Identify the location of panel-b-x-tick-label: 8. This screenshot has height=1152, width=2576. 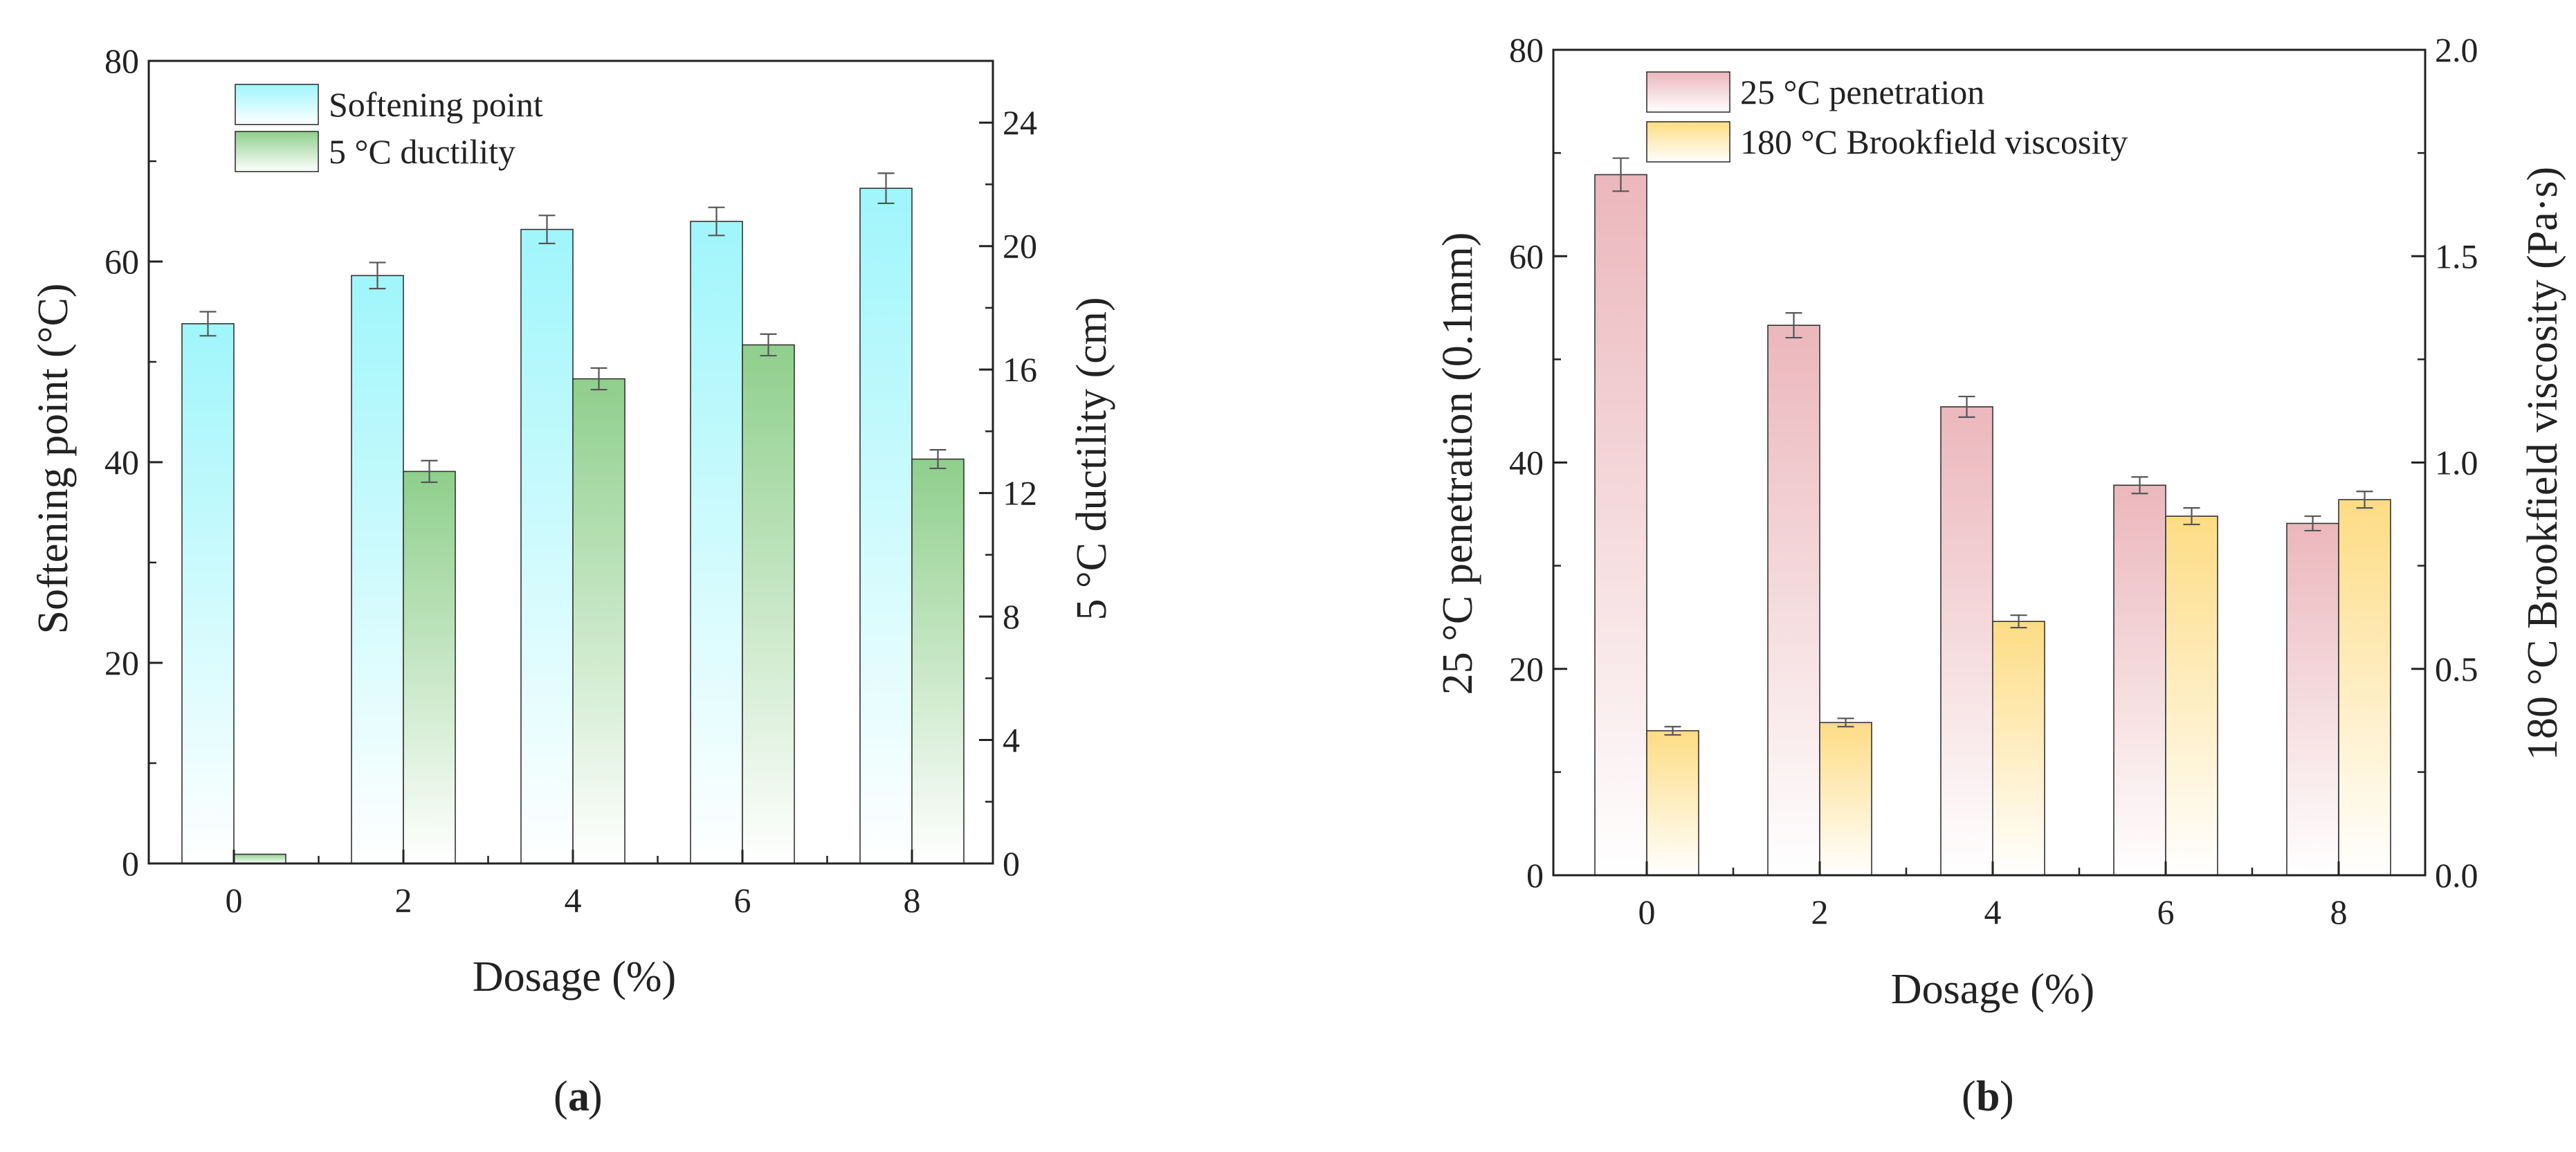
(2339, 912).